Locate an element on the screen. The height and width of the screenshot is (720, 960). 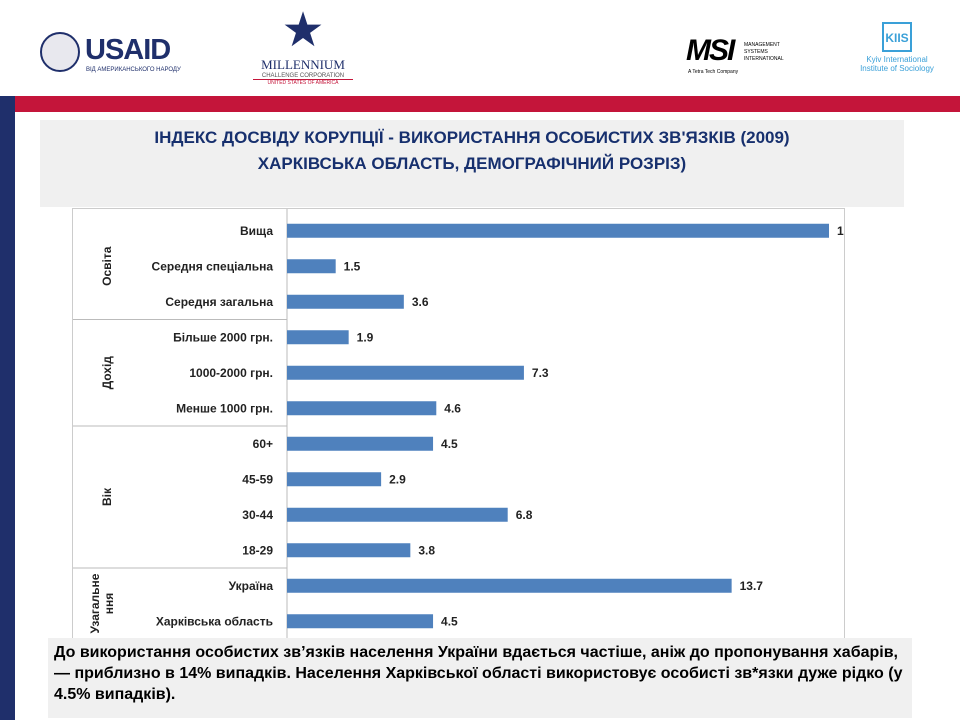
data-label: 7.3 is located at coordinates (540, 373).